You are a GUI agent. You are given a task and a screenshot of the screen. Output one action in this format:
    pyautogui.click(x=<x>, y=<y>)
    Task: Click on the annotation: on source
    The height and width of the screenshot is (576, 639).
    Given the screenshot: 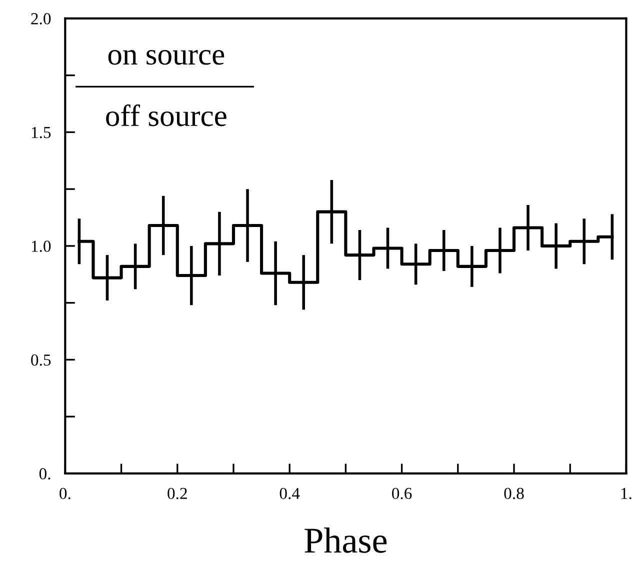 What is the action you would take?
    pyautogui.click(x=166, y=57)
    